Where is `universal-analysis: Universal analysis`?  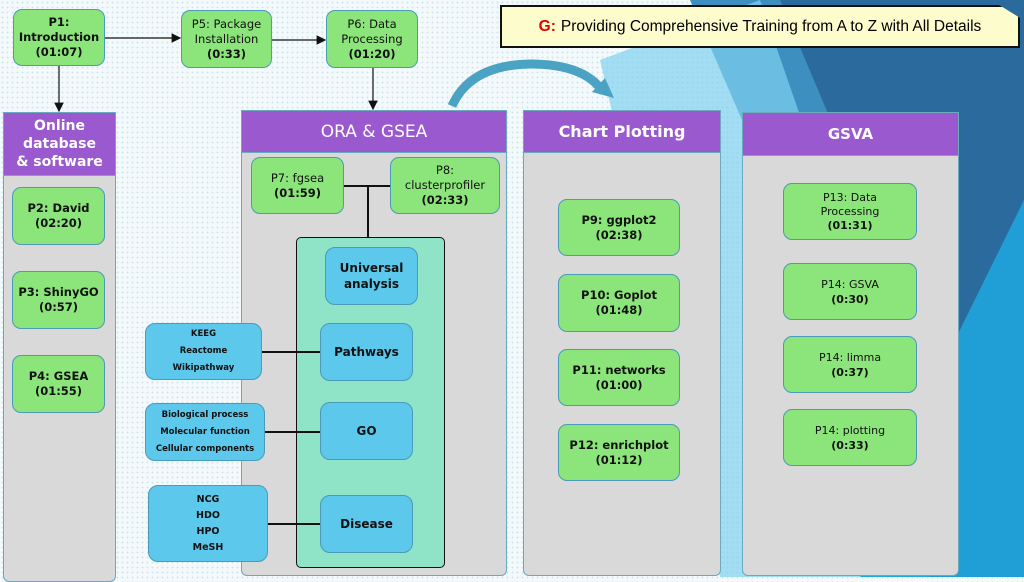
universal-analysis: Universal analysis is located at coordinates (371, 276).